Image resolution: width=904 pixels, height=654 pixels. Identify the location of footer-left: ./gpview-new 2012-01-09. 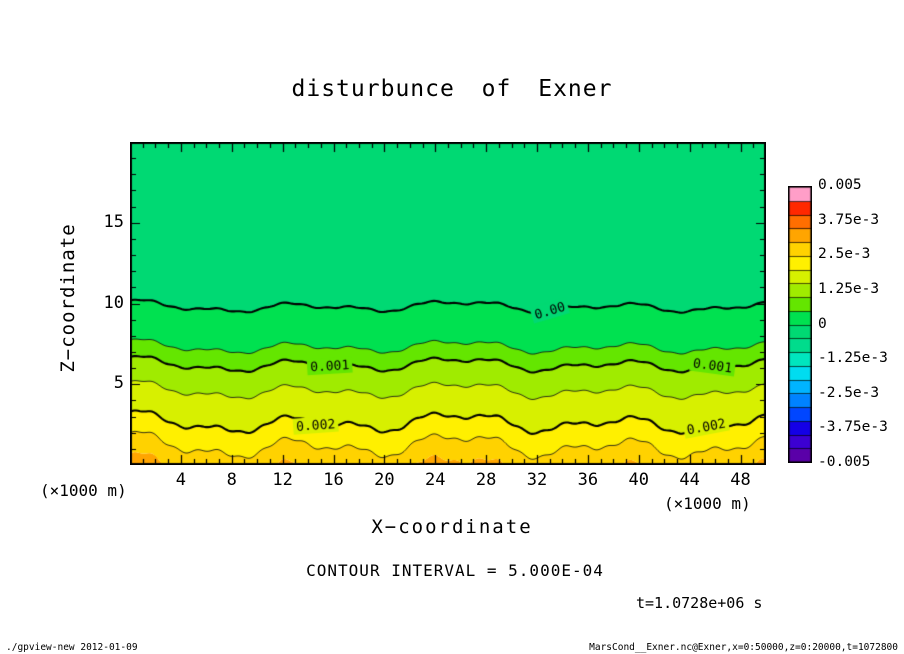
(72, 647).